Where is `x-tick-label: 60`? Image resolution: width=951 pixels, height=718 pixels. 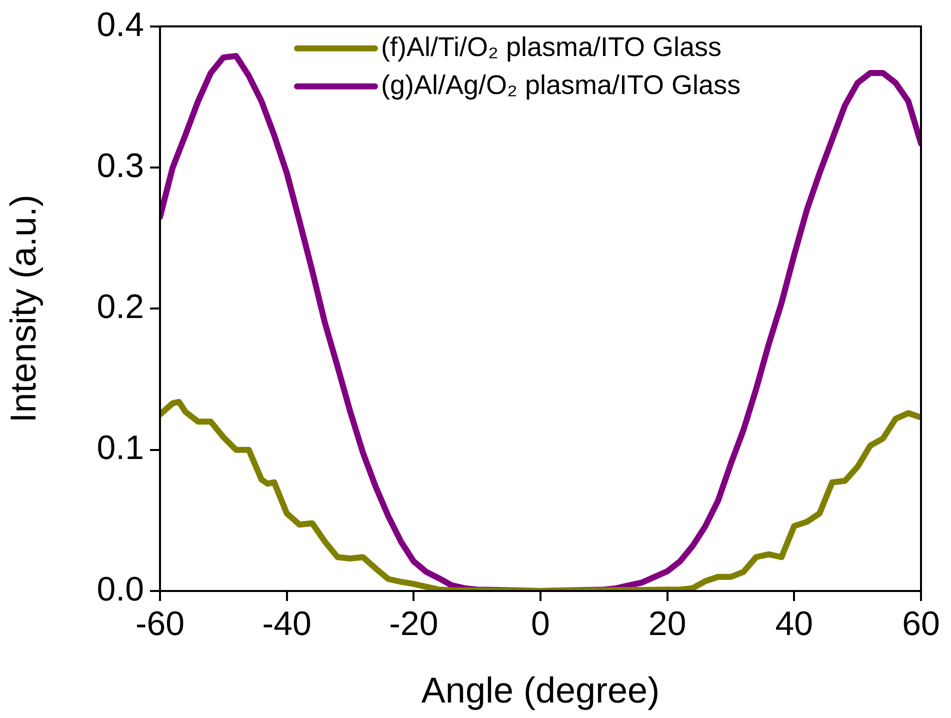 x-tick-label: 60 is located at coordinates (921, 623).